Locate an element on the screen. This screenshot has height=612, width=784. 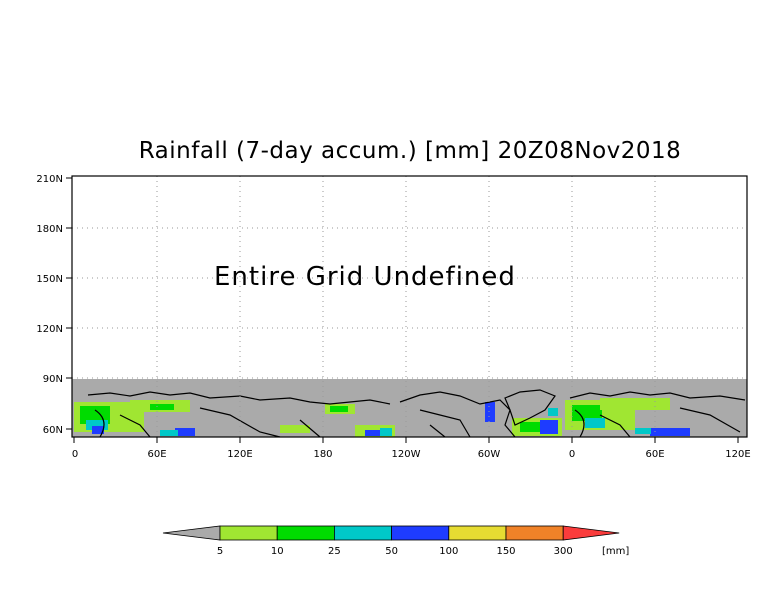
lat-label: 180N is located at coordinates (49, 229).